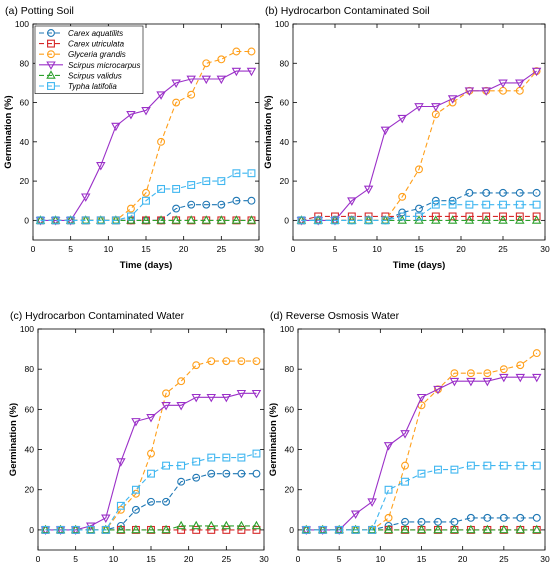 Image resolution: width=550 pixels, height=562 pixels. What do you see at coordinates (282, 24) in the screenshot?
I see `y-tick-label: 100` at bounding box center [282, 24].